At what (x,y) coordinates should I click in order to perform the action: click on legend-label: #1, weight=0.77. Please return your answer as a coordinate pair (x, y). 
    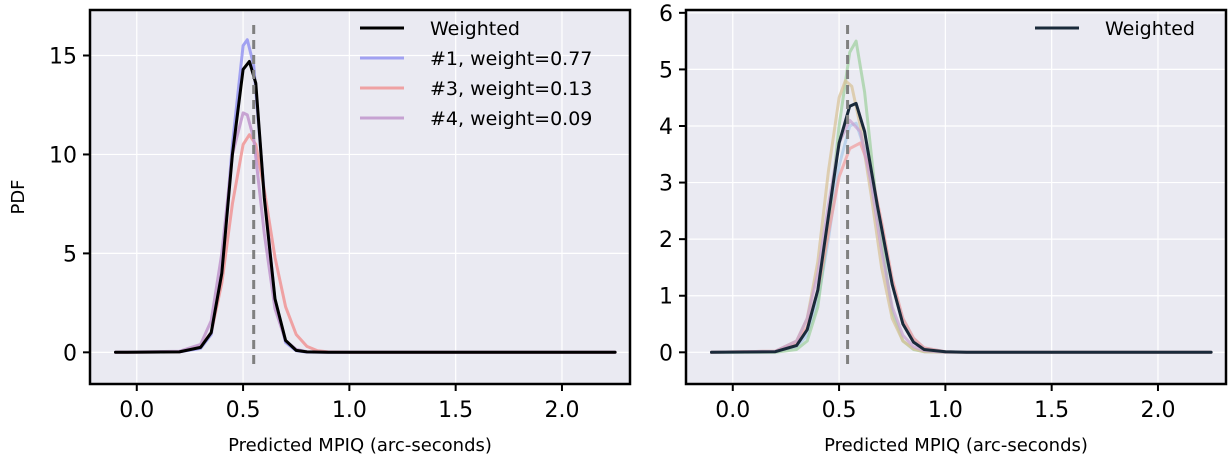
    Looking at the image, I should click on (511, 59).